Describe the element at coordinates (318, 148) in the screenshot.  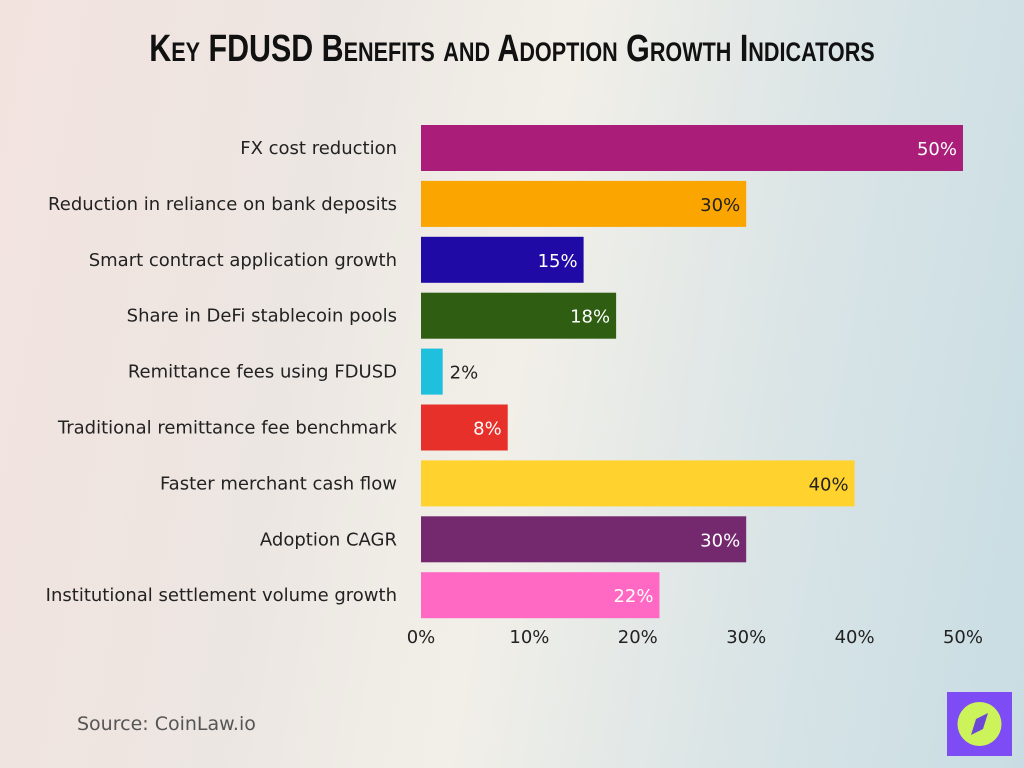
I see `category-label: FX cost reduction` at that location.